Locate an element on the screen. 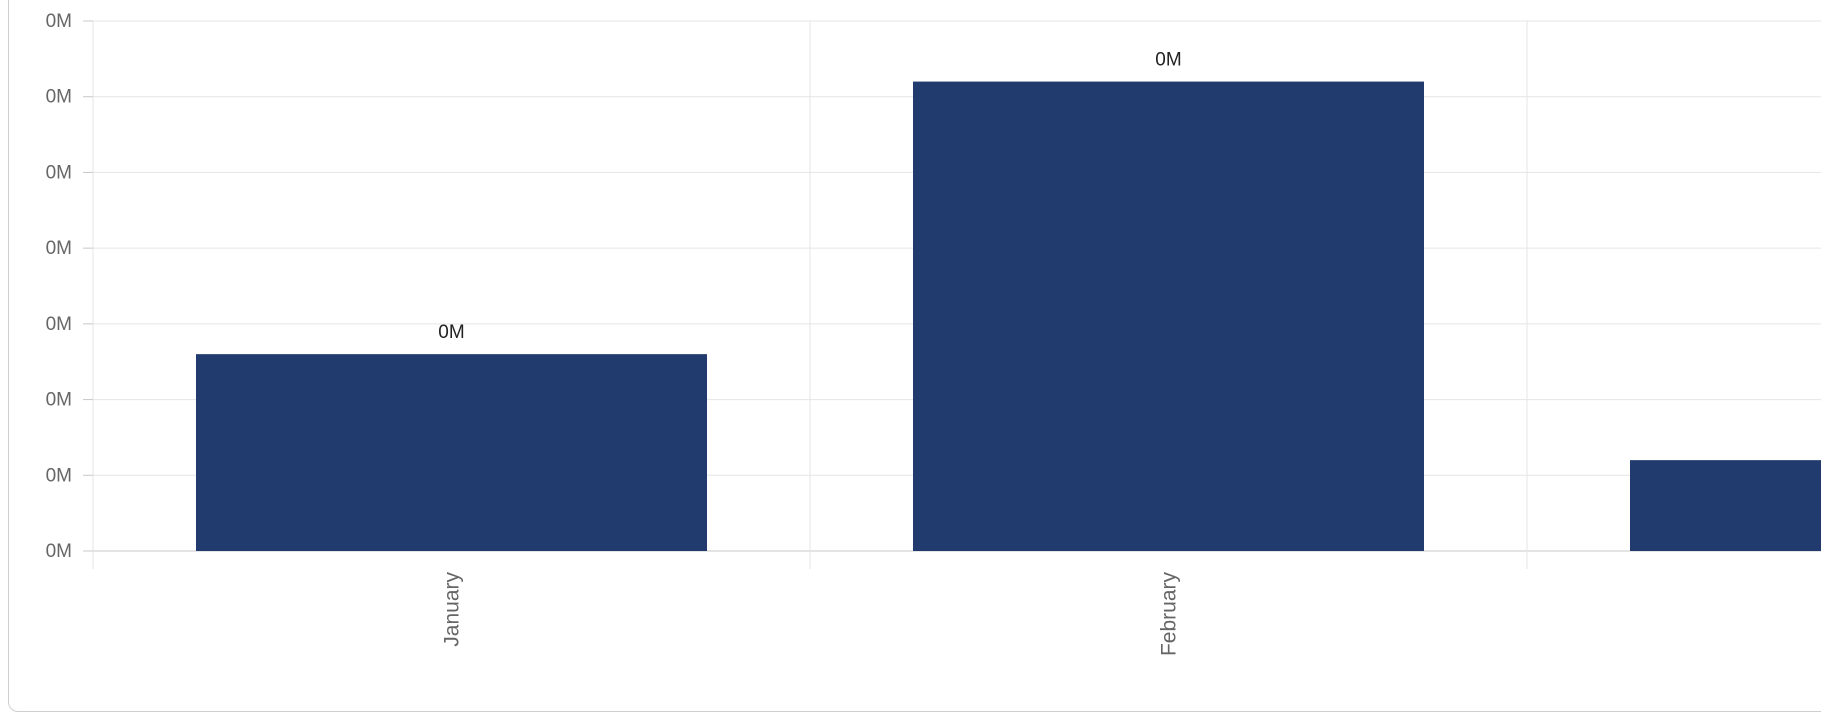 The height and width of the screenshot is (714, 1821). x-category-label: February is located at coordinates (1169, 614).